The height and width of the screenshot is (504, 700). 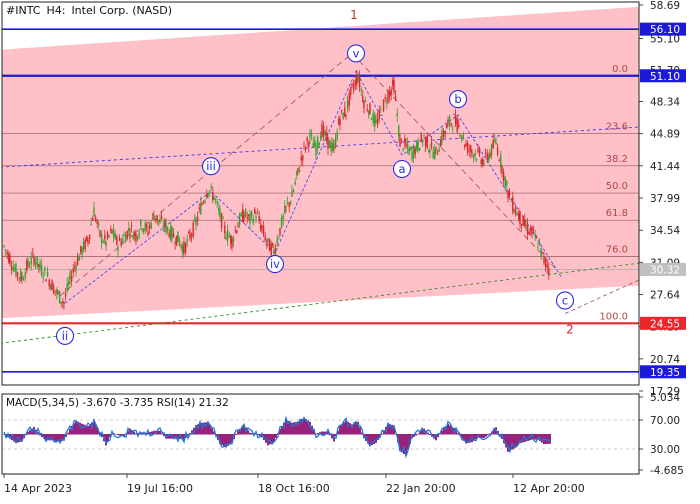 I want to click on x-tick-label: 14 Apr 2023, so click(x=38, y=488).